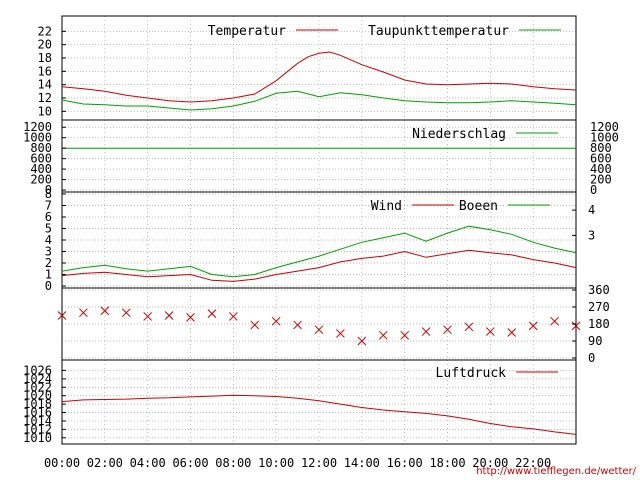  I want to click on y-tick-label-right: 400, so click(601, 169).